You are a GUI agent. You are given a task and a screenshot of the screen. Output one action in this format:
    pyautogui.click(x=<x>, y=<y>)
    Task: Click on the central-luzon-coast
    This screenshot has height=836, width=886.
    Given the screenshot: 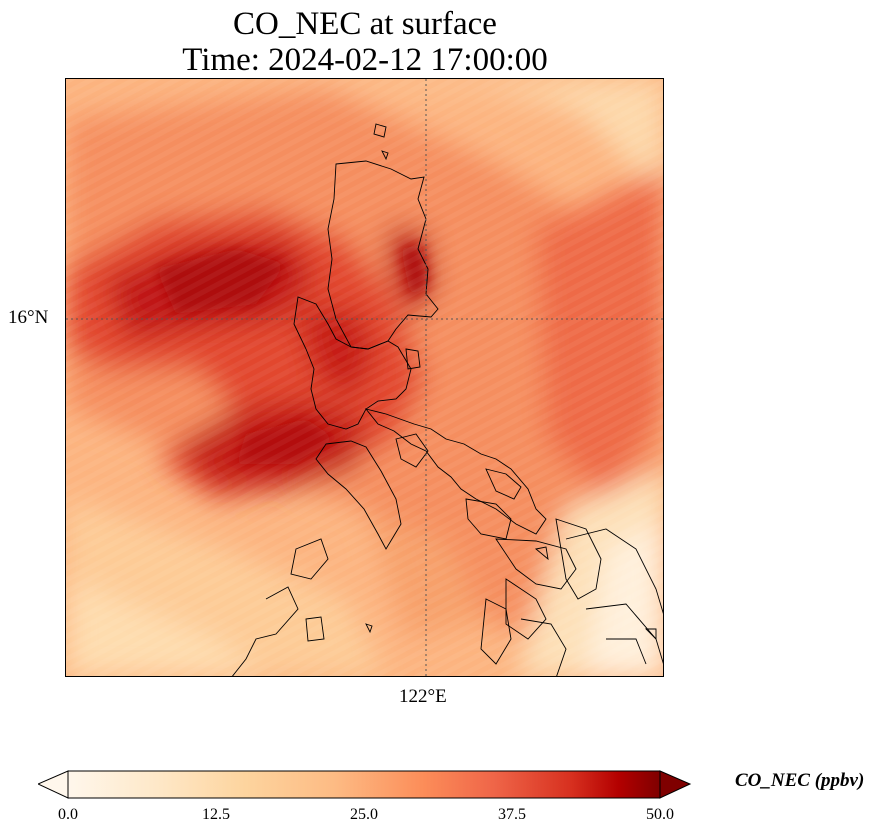 What is the action you would take?
    pyautogui.click(x=352, y=363)
    